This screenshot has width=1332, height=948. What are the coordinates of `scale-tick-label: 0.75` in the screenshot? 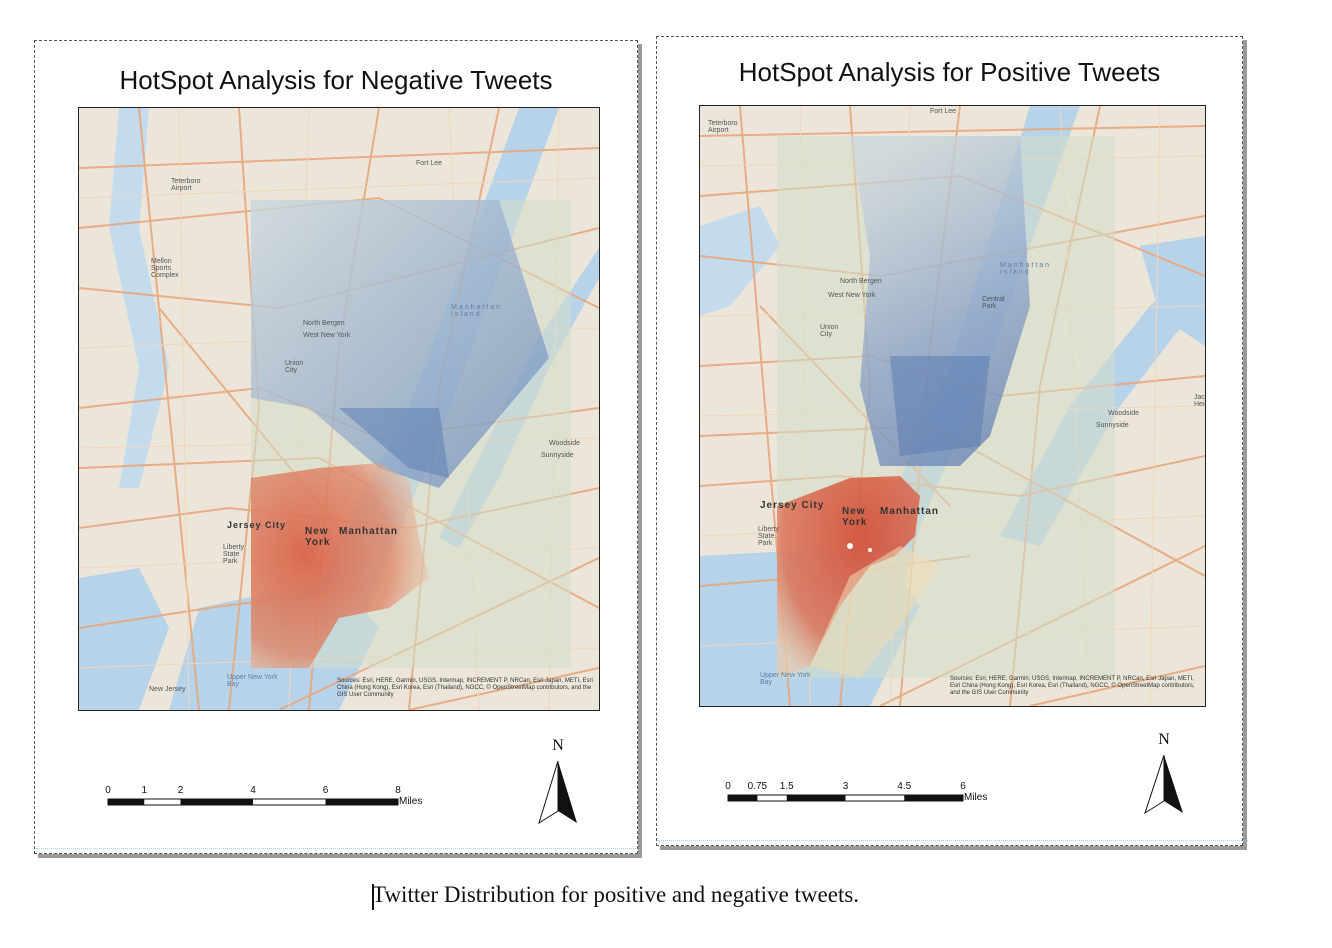 It's located at (757, 786).